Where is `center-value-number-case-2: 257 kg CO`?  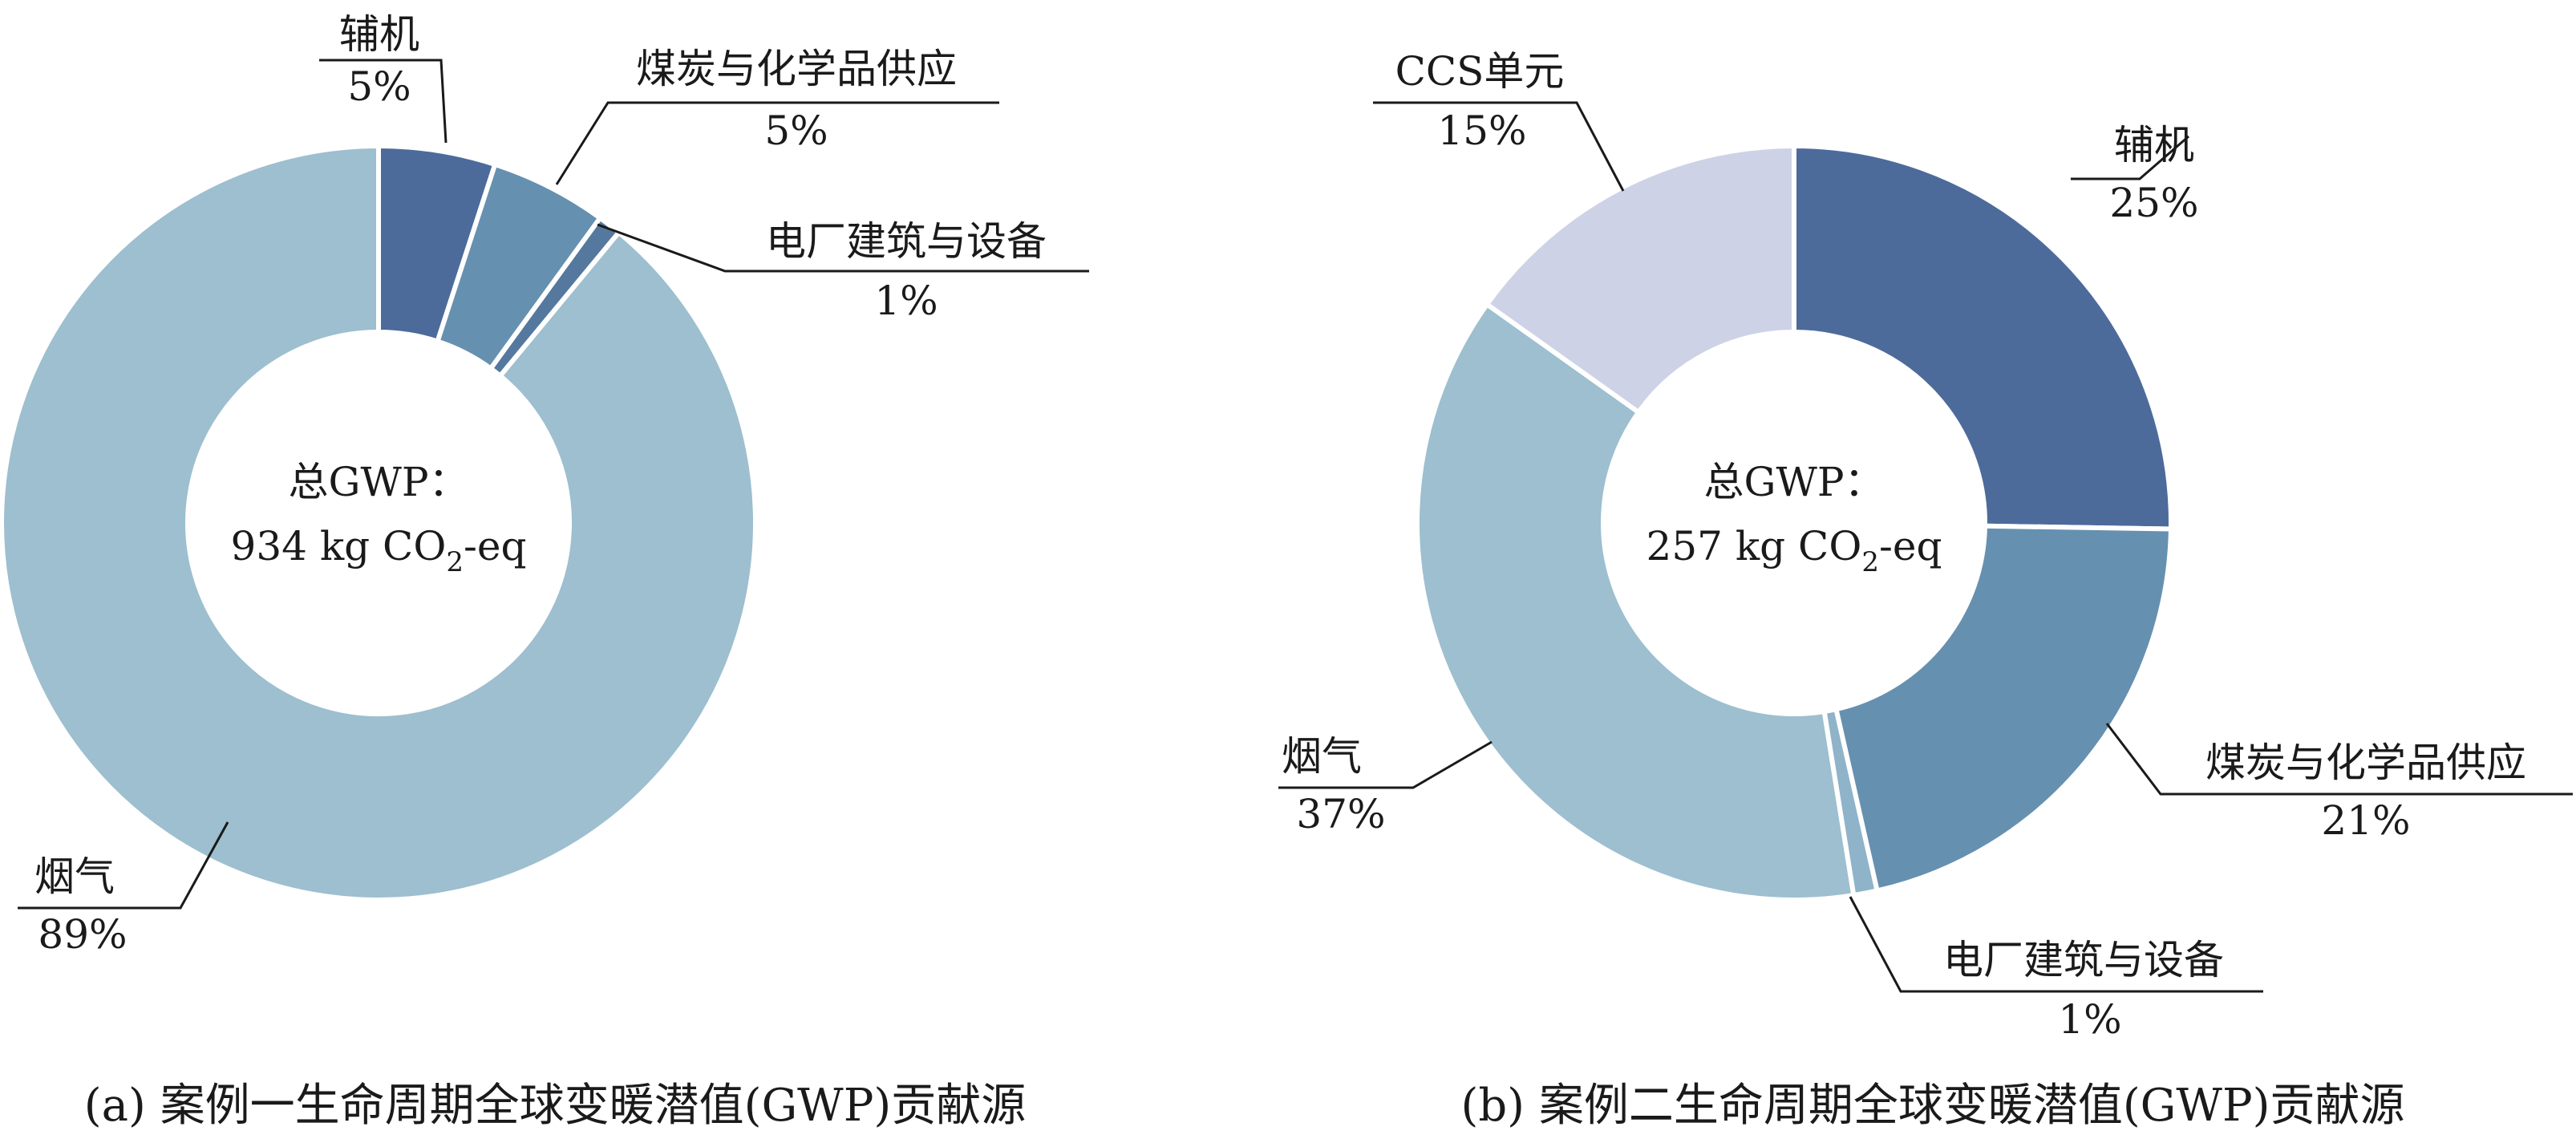
center-value-number-case-2: 257 kg CO is located at coordinates (1754, 546).